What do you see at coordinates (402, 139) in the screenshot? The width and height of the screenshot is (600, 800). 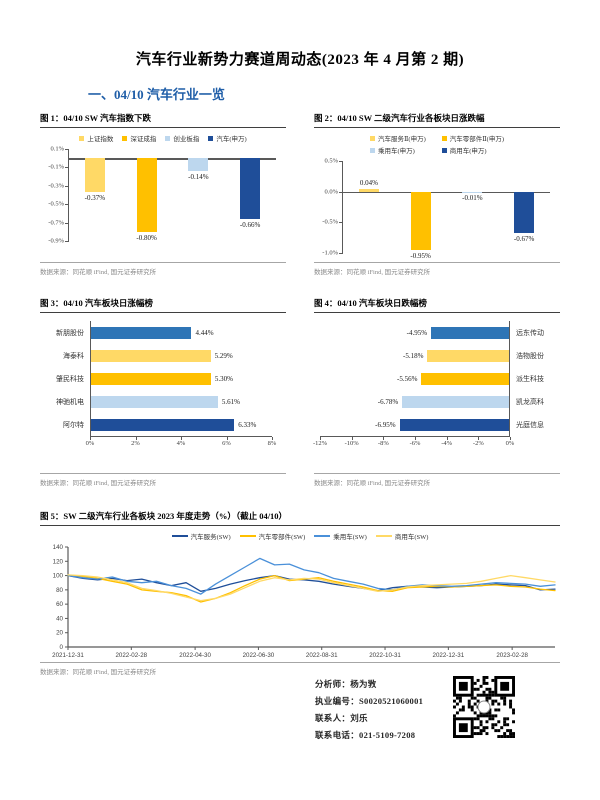 I see `legend-label: 汽车服务Ⅱ(申万)` at bounding box center [402, 139].